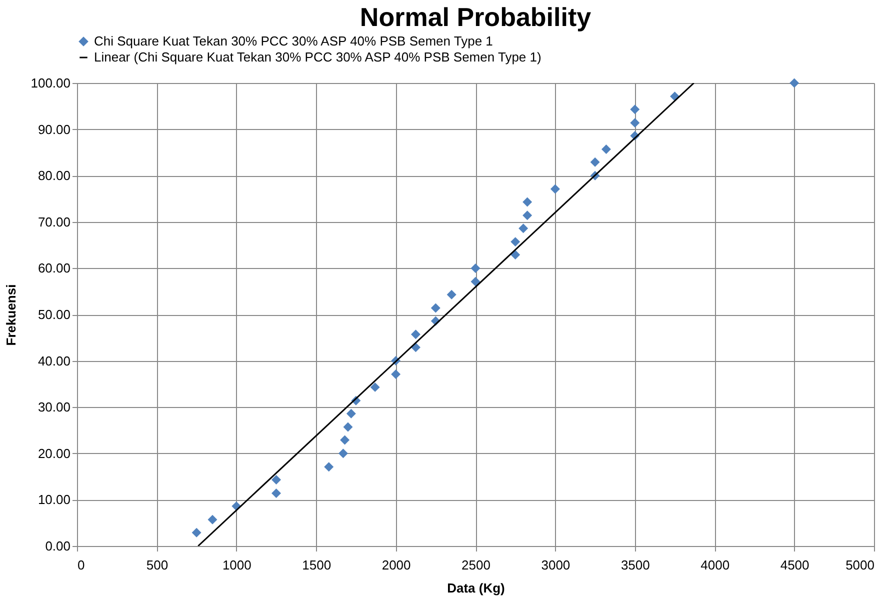  Describe the element at coordinates (317, 565) in the screenshot. I see `x-tick-label: 1500` at that location.